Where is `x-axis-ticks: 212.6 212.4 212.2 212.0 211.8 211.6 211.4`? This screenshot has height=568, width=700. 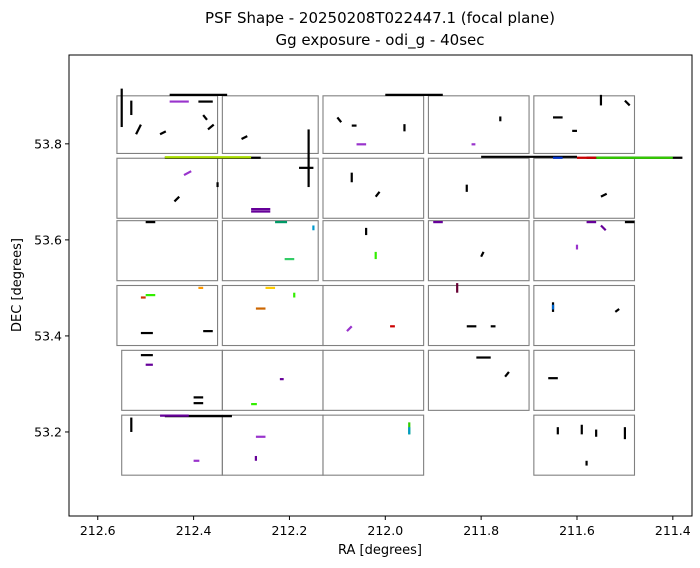 x-axis-ticks: 212.6 212.4 212.2 212.0 211.8 211.6 211.4 is located at coordinates (385, 527).